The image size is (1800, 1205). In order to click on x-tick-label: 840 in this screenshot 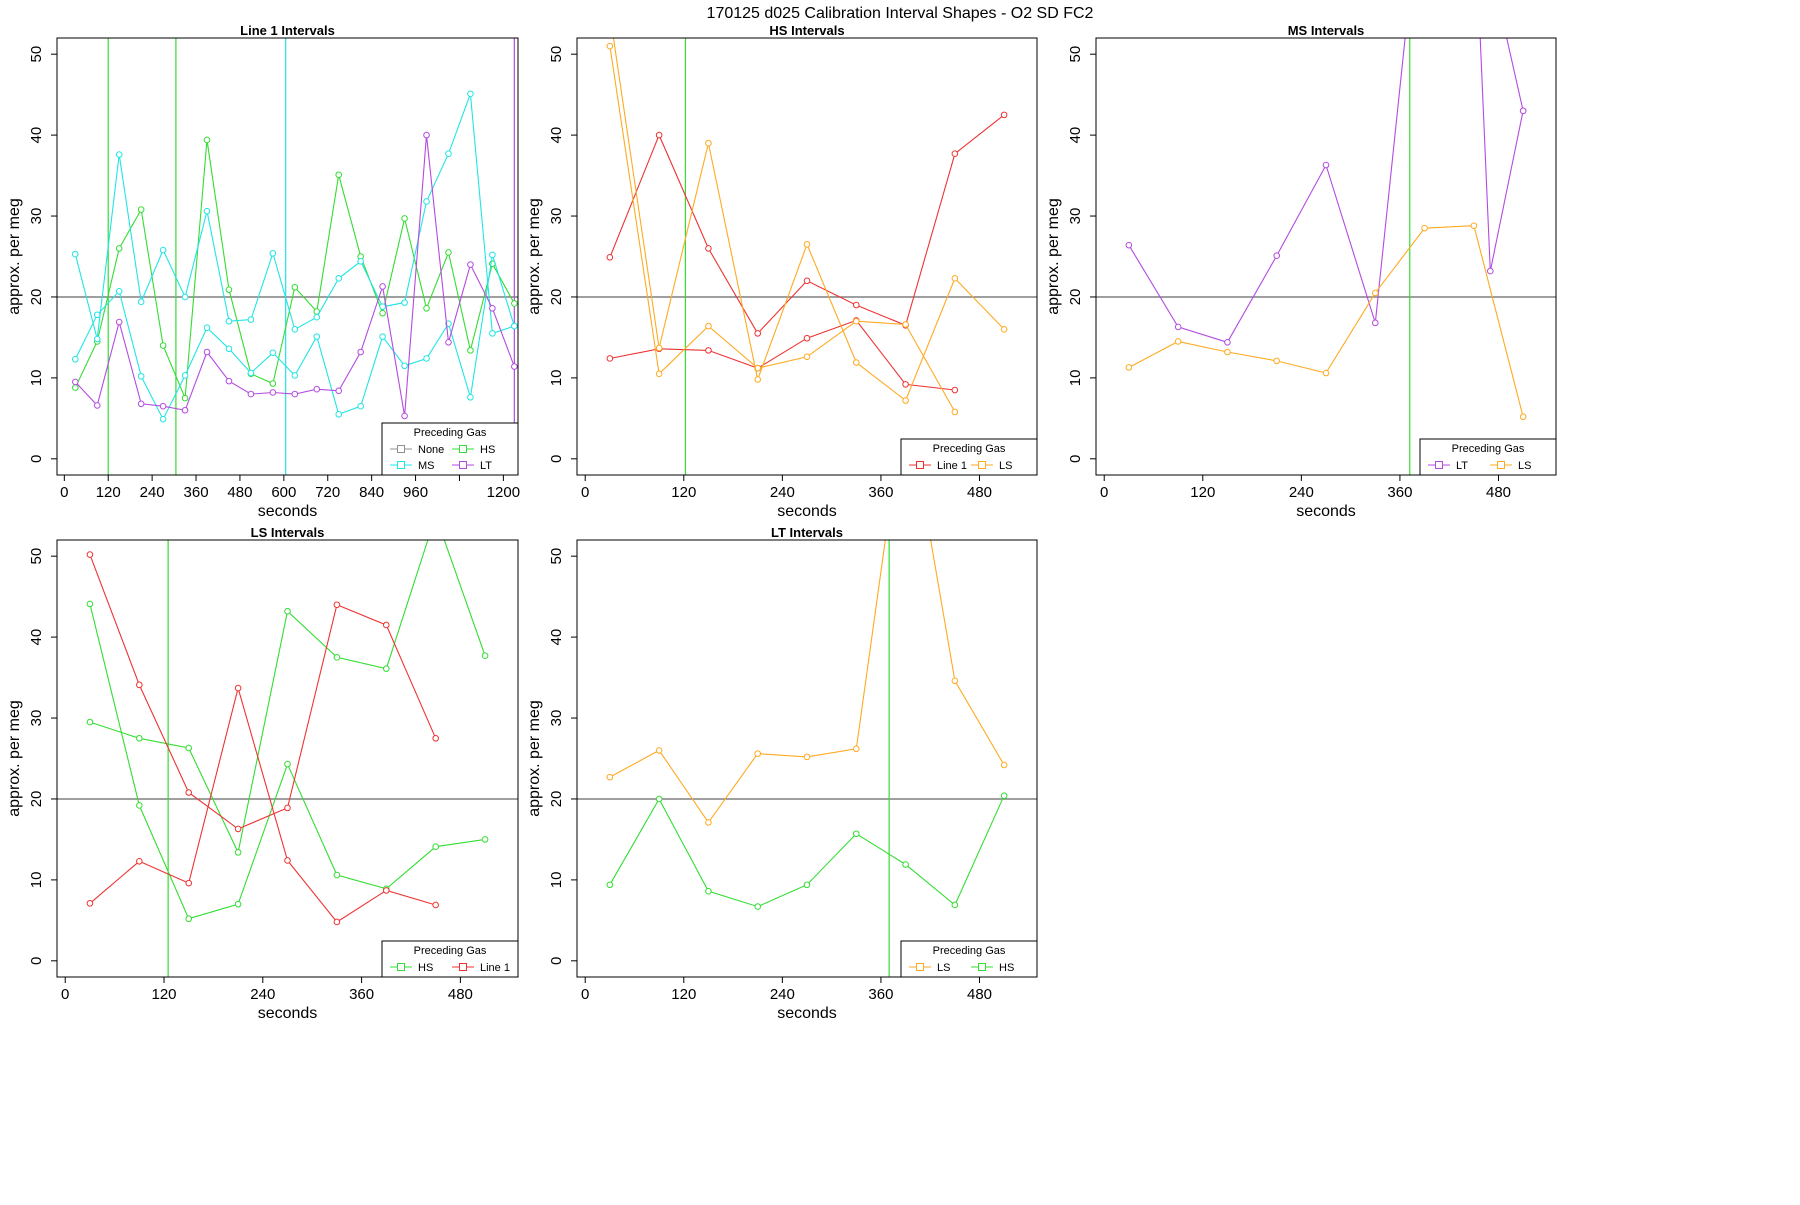, I will do `click(371, 492)`.